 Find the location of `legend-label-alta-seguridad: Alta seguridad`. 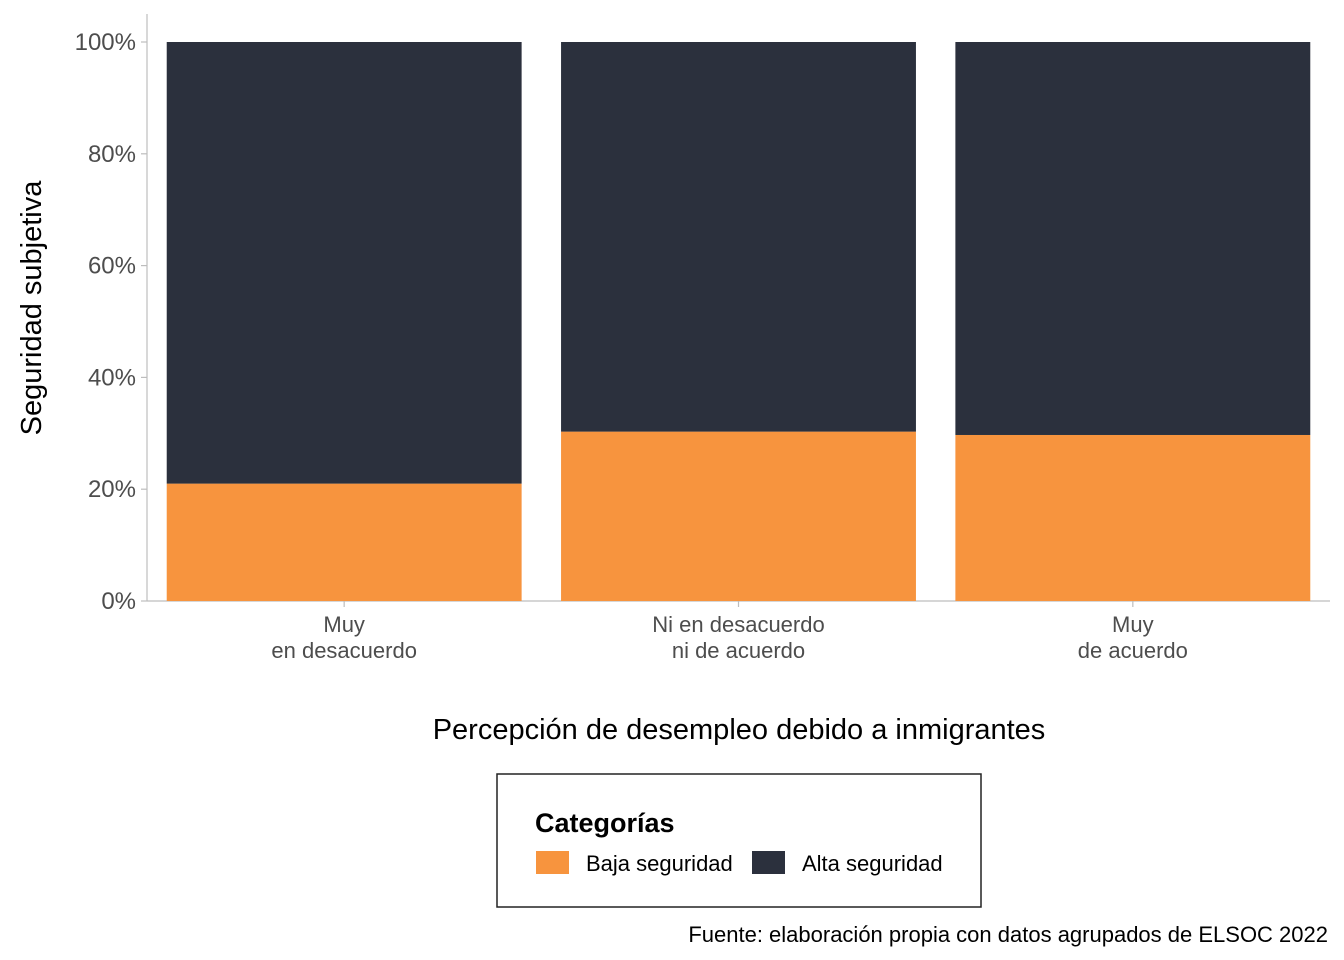

legend-label-alta-seguridad: Alta seguridad is located at coordinates (872, 863).